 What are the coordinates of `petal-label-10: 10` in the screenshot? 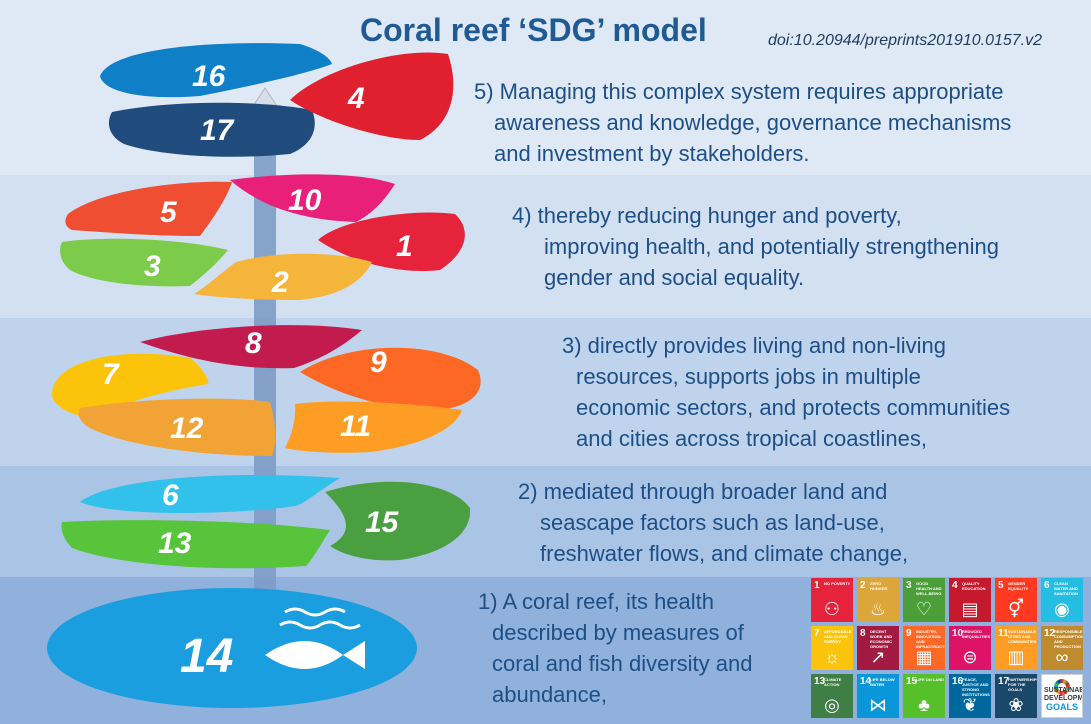 It's located at (305, 200).